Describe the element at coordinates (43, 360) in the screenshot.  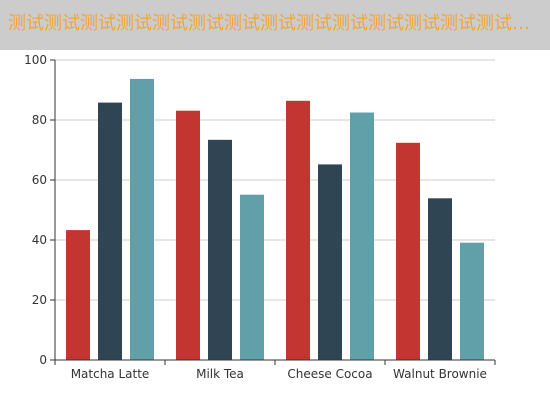
I see `y-tick-label: 0` at that location.